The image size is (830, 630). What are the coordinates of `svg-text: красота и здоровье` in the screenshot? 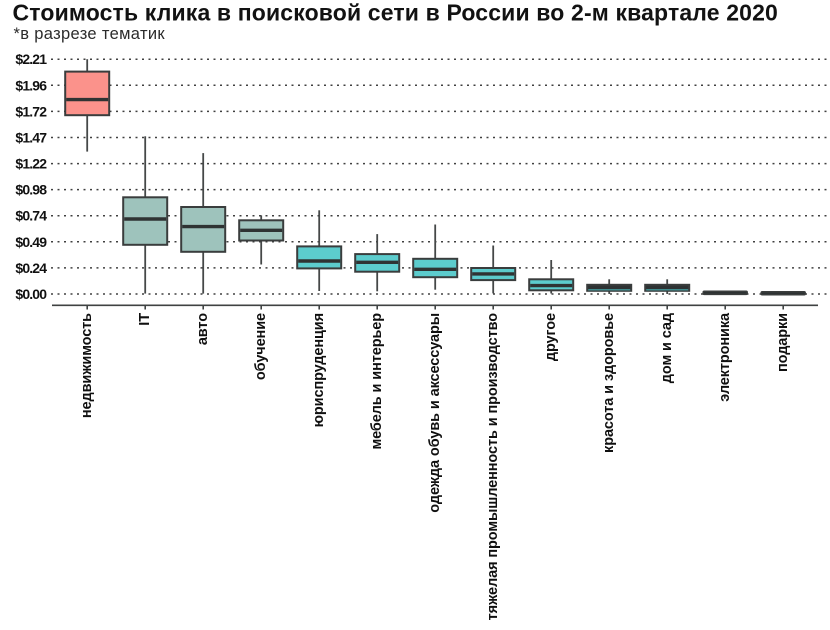 It's located at (609, 383).